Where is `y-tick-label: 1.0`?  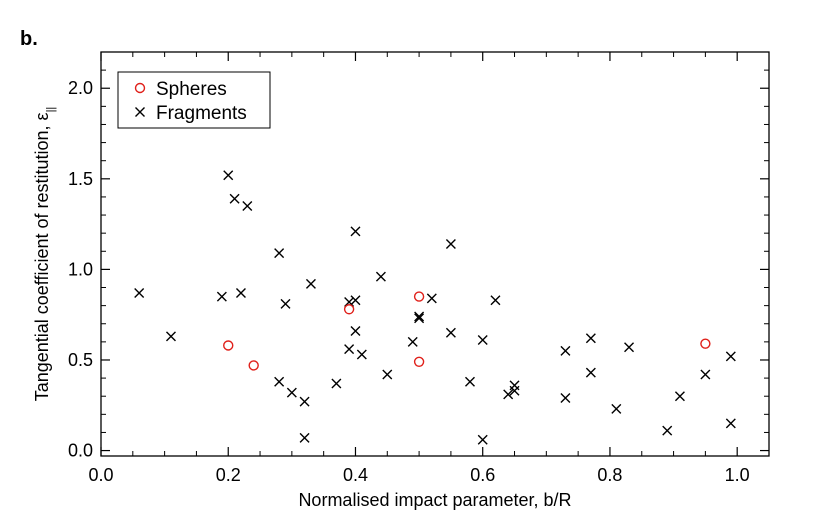 y-tick-label: 1.0 is located at coordinates (80, 269).